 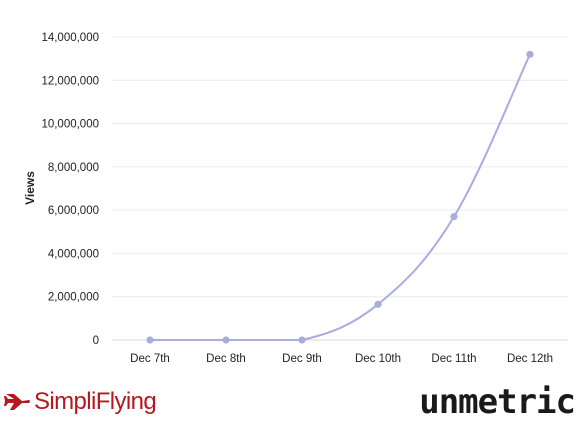 What do you see at coordinates (17, 402) in the screenshot?
I see `plane-icon` at bounding box center [17, 402].